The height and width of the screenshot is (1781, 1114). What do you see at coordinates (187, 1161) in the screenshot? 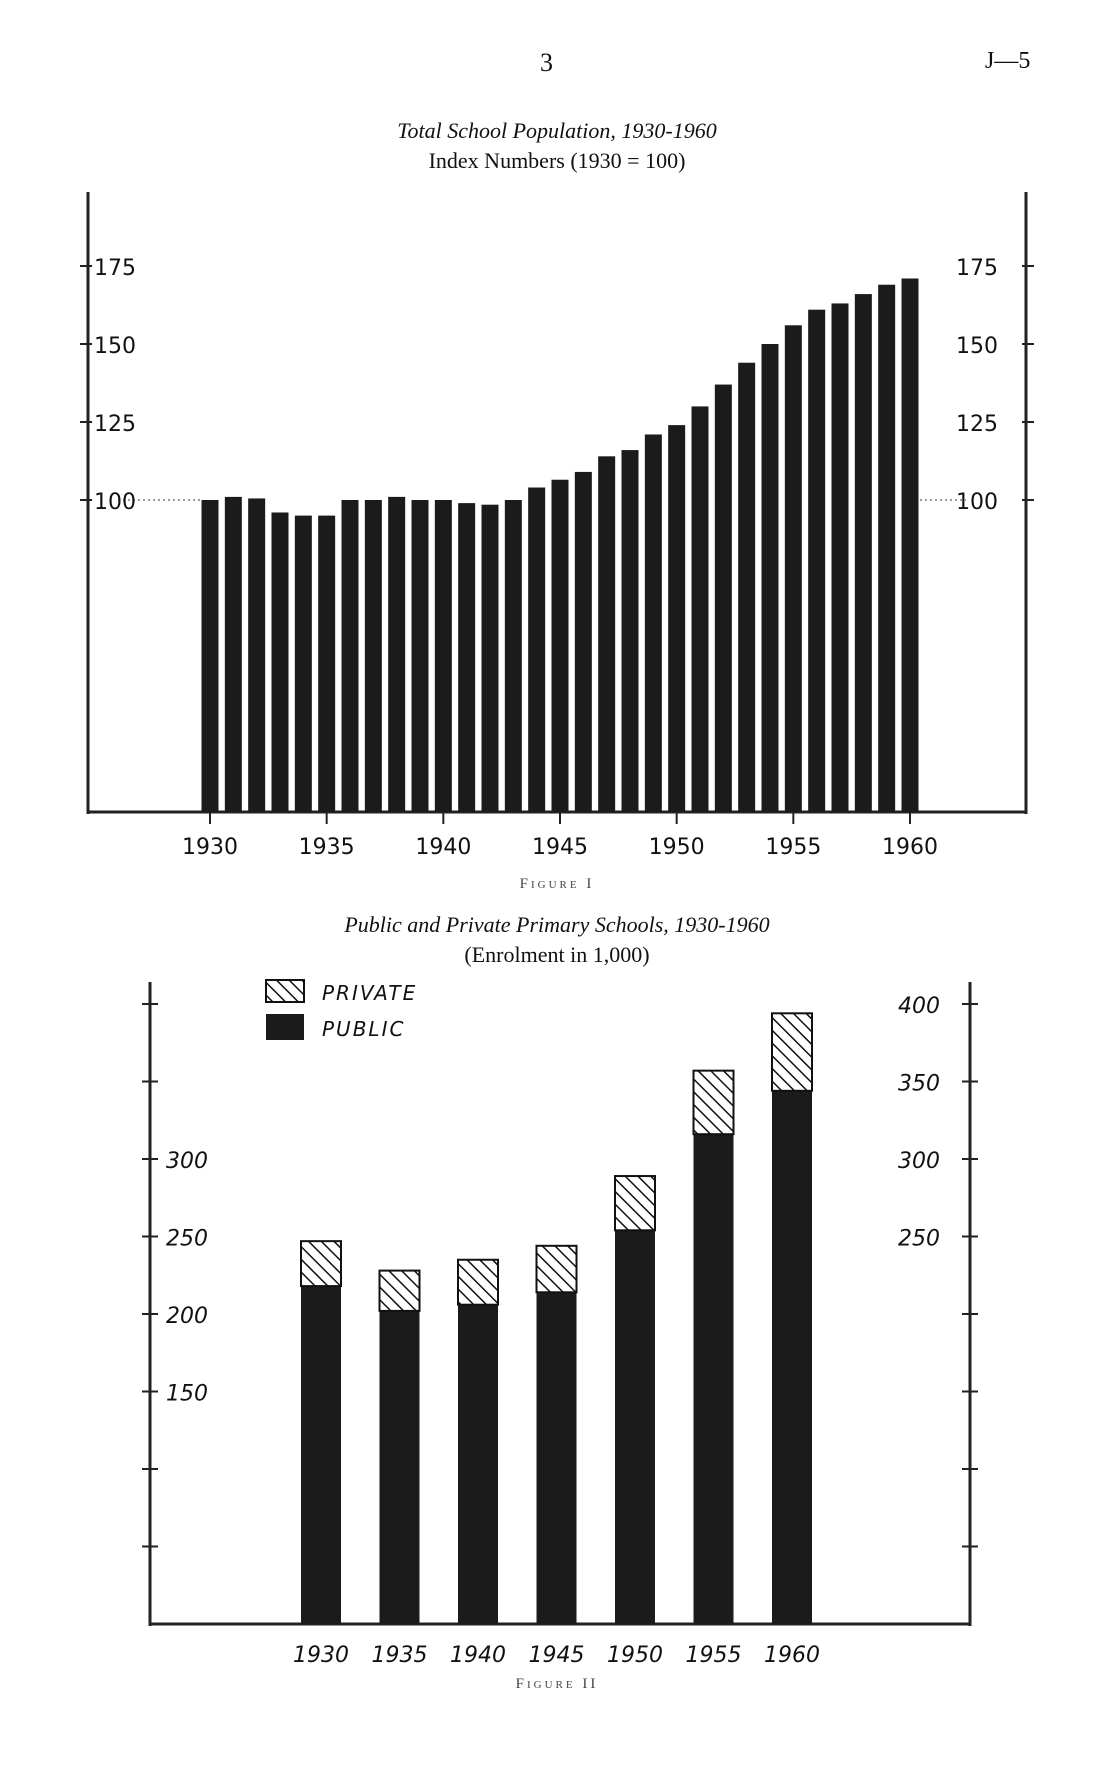
I see `y-tick-label-left: 300` at bounding box center [187, 1161].